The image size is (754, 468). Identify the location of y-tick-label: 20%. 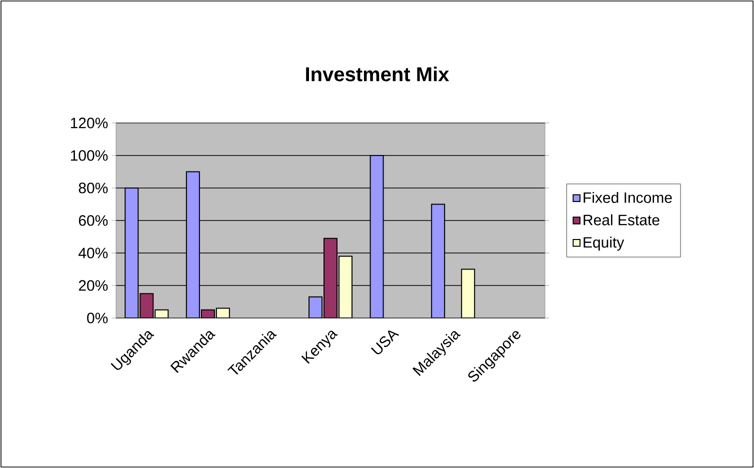
(93, 285).